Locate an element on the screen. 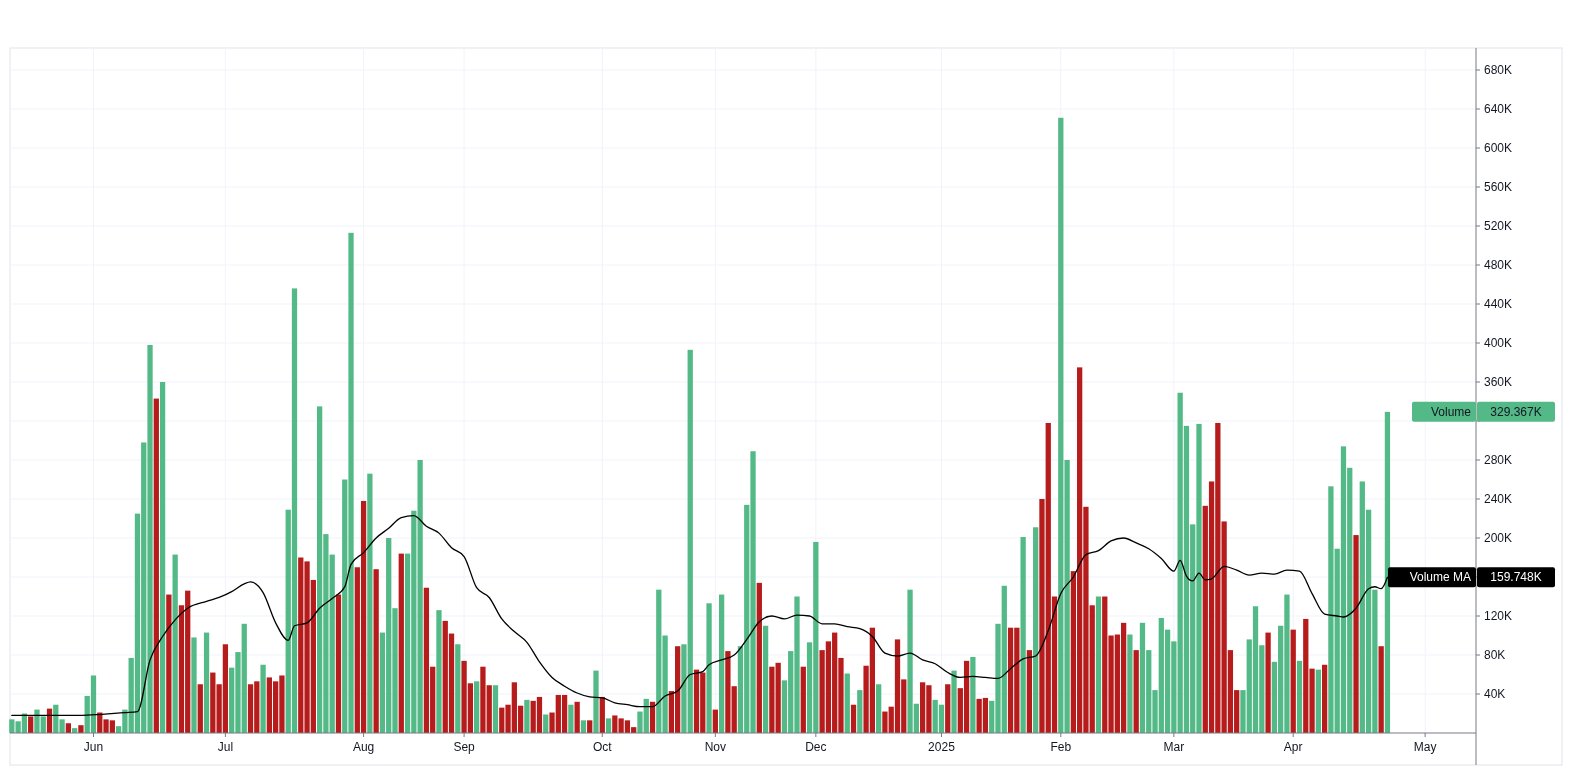  y-tick-label: 600K is located at coordinates (1498, 148).